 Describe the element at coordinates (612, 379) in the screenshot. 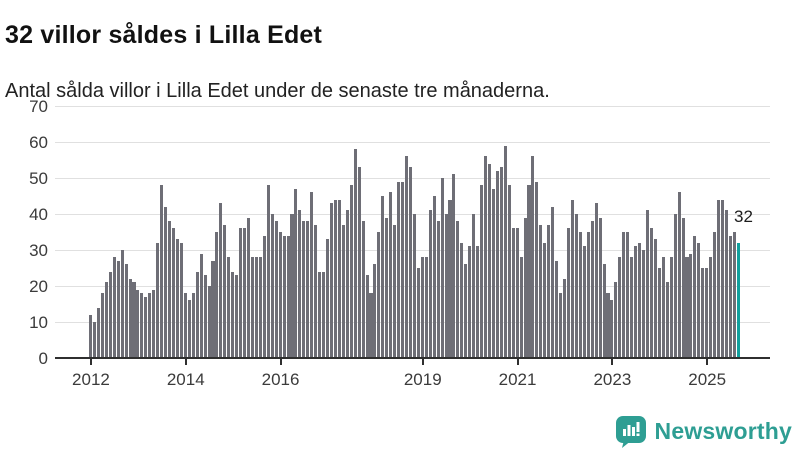

I see `x-axis-label: 2023` at that location.